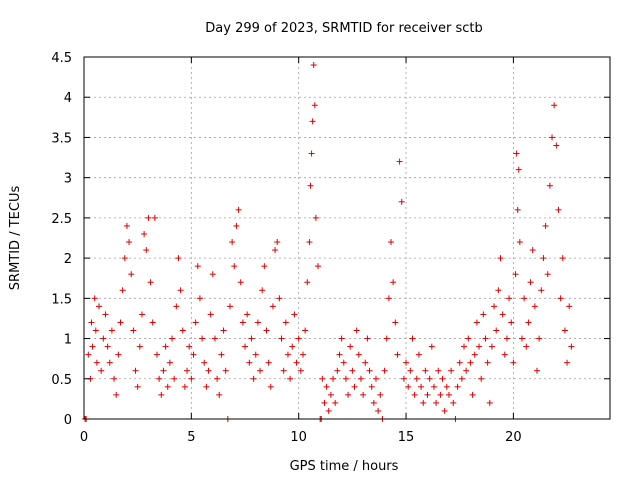 Image resolution: width=640 pixels, height=480 pixels. I want to click on y-tick-label: 4, so click(68, 98).